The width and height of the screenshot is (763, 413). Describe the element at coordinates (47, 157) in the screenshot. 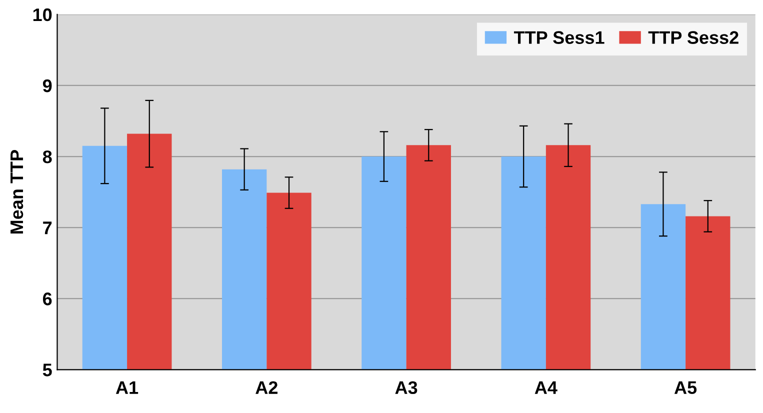

I see `y-tick-label: 8` at that location.